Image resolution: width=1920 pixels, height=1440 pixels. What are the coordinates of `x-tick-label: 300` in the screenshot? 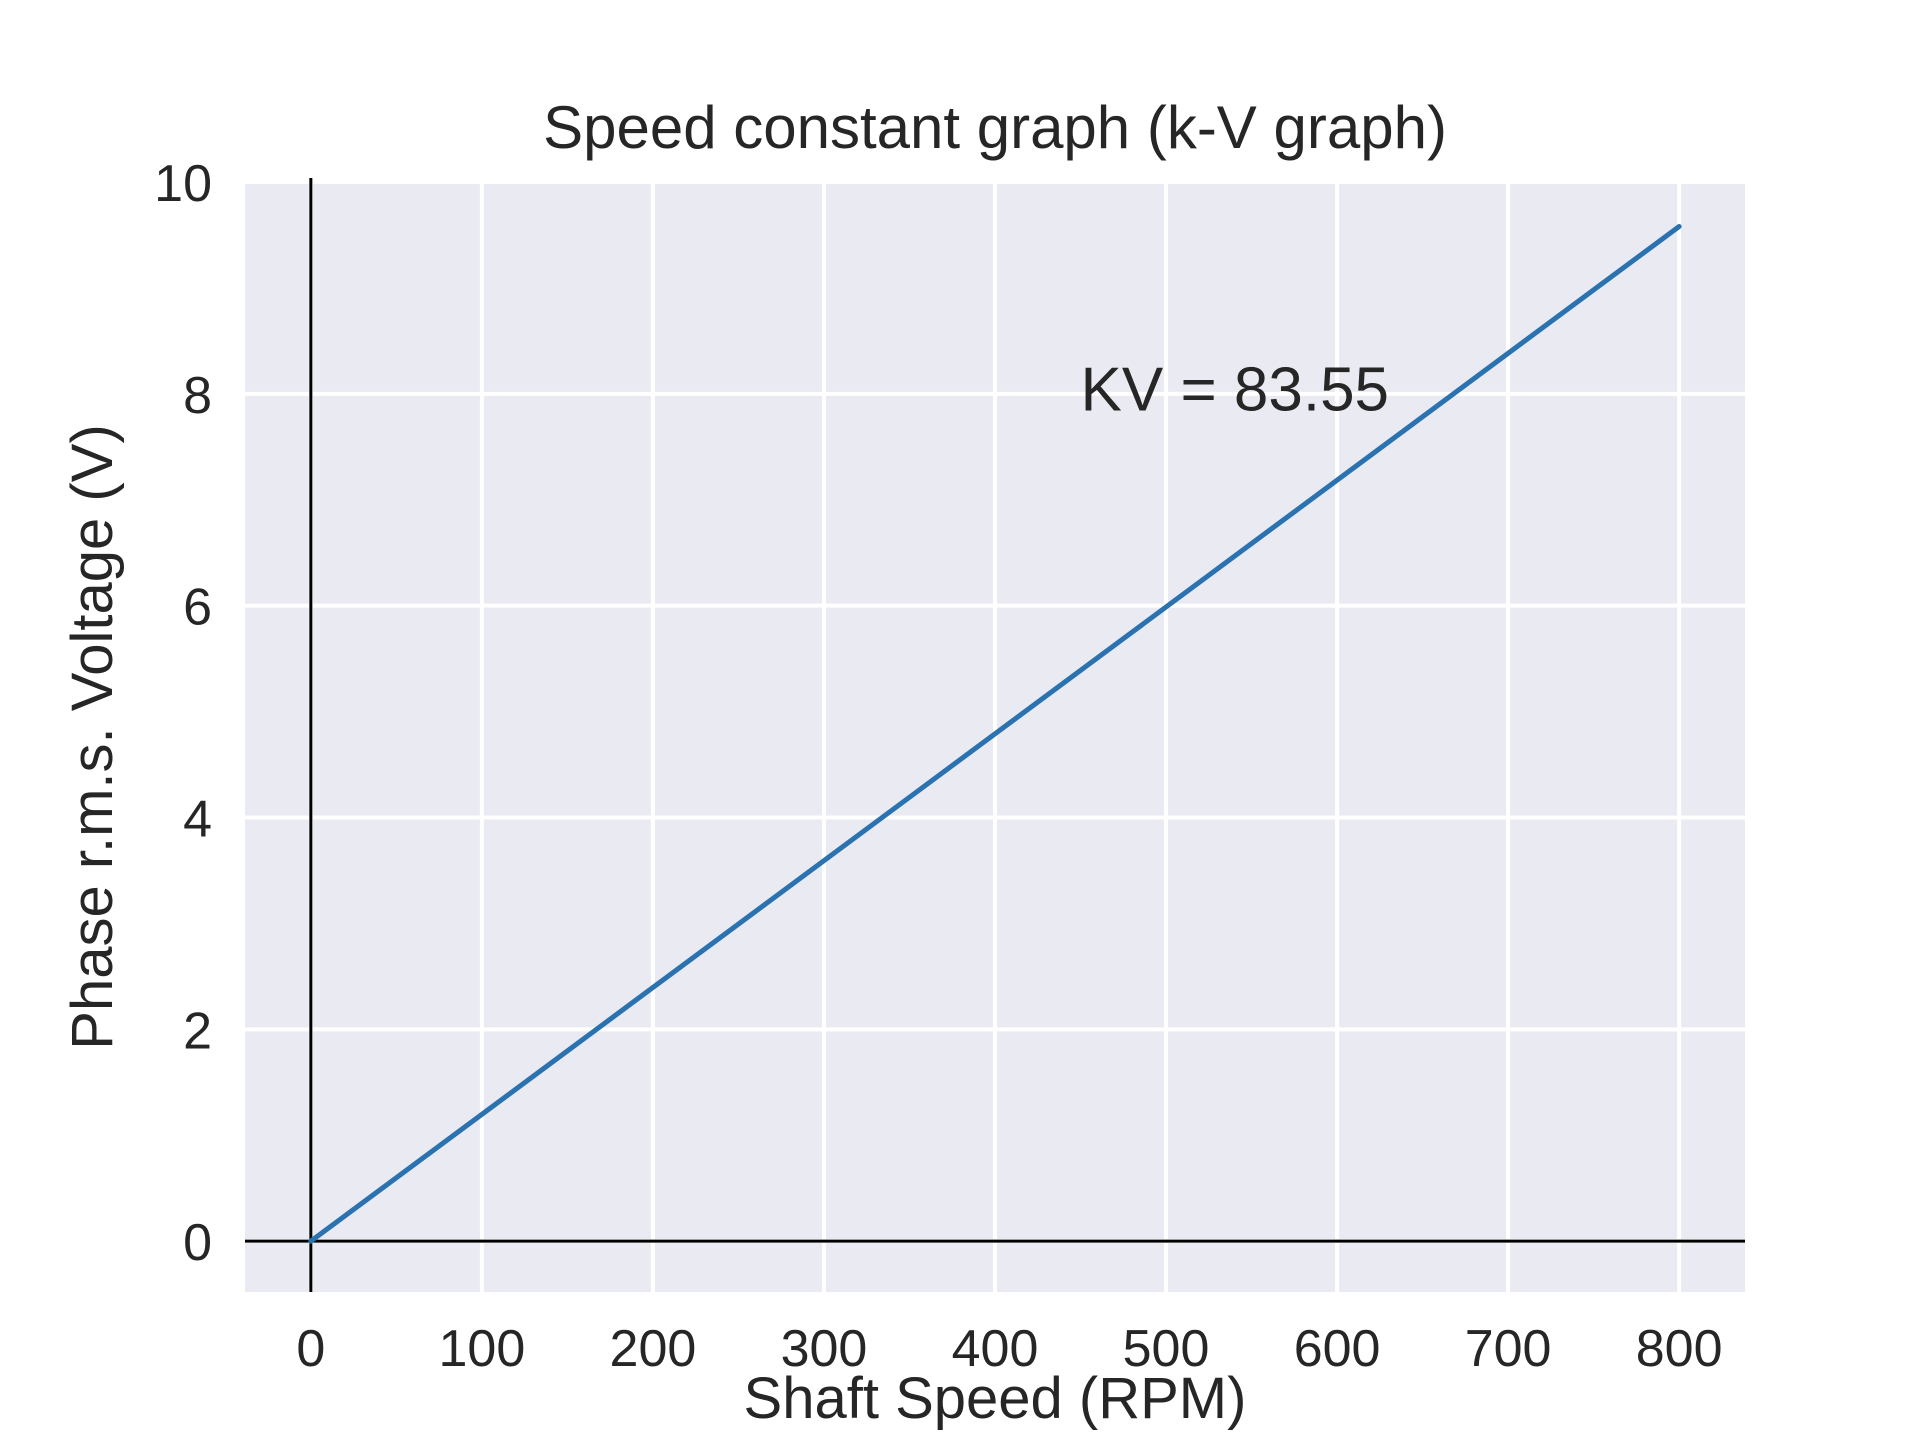 It's located at (824, 1349).